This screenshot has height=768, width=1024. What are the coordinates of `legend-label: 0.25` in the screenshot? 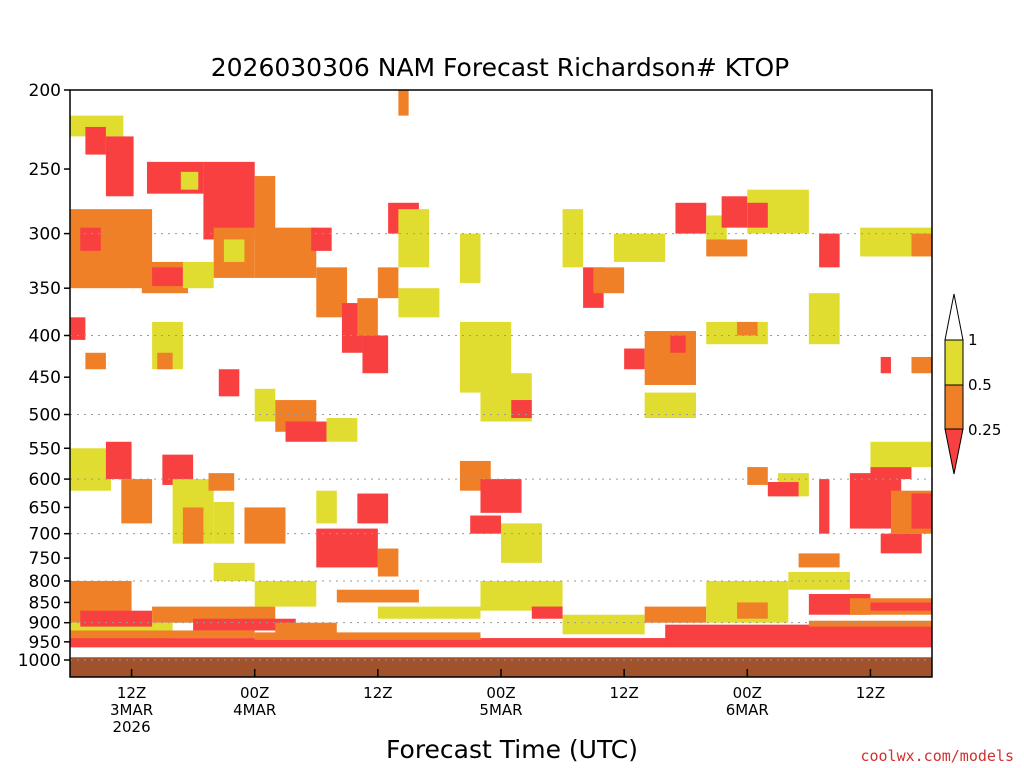 It's located at (984, 430).